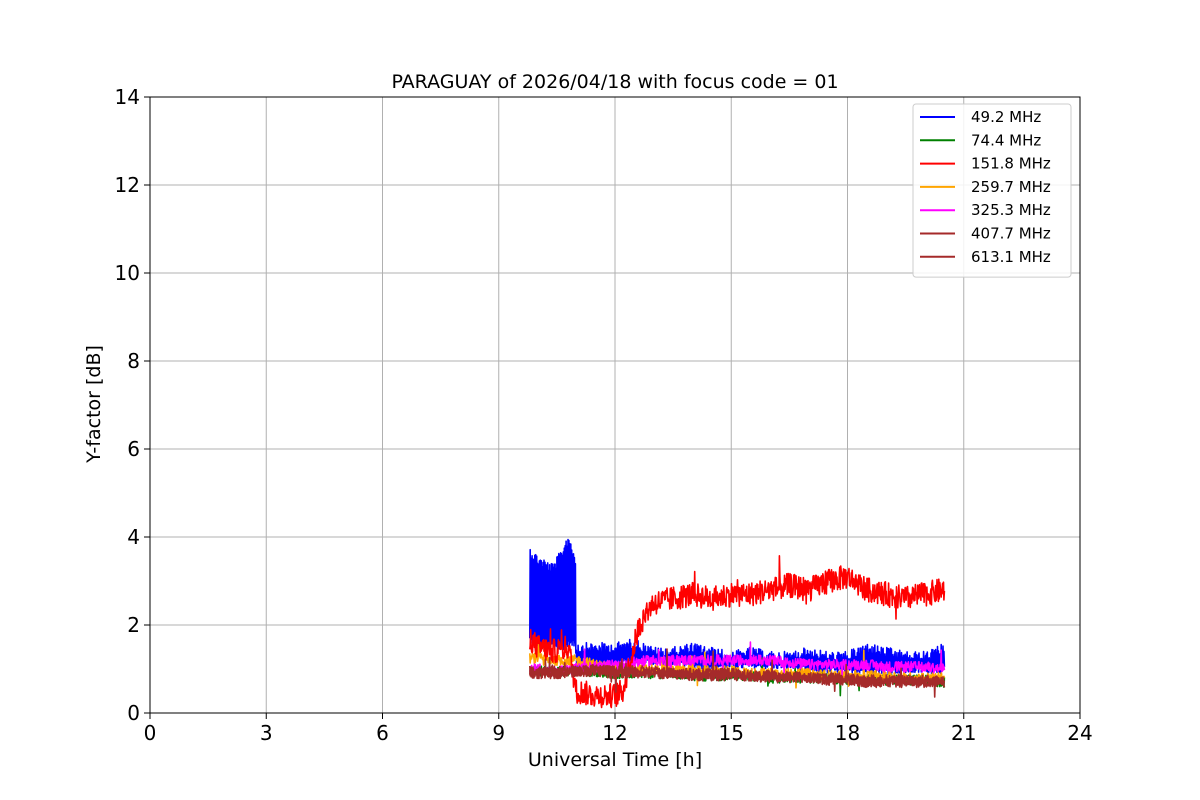  What do you see at coordinates (1011, 164) in the screenshot?
I see `legend-label: 151.8 MHz` at bounding box center [1011, 164].